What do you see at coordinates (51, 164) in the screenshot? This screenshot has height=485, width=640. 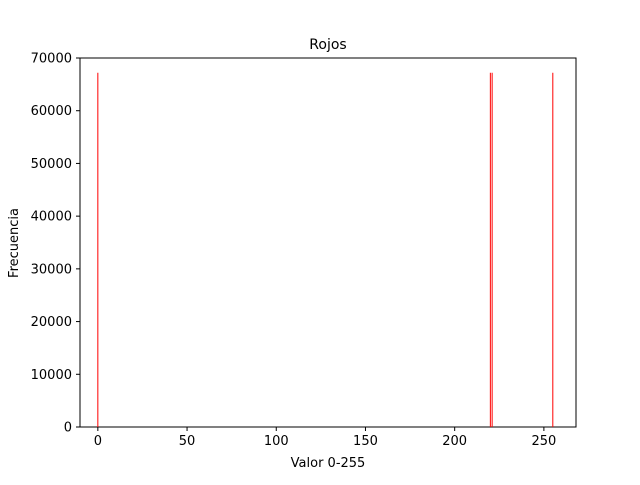 I see `y-tick-label: 50000` at bounding box center [51, 164].